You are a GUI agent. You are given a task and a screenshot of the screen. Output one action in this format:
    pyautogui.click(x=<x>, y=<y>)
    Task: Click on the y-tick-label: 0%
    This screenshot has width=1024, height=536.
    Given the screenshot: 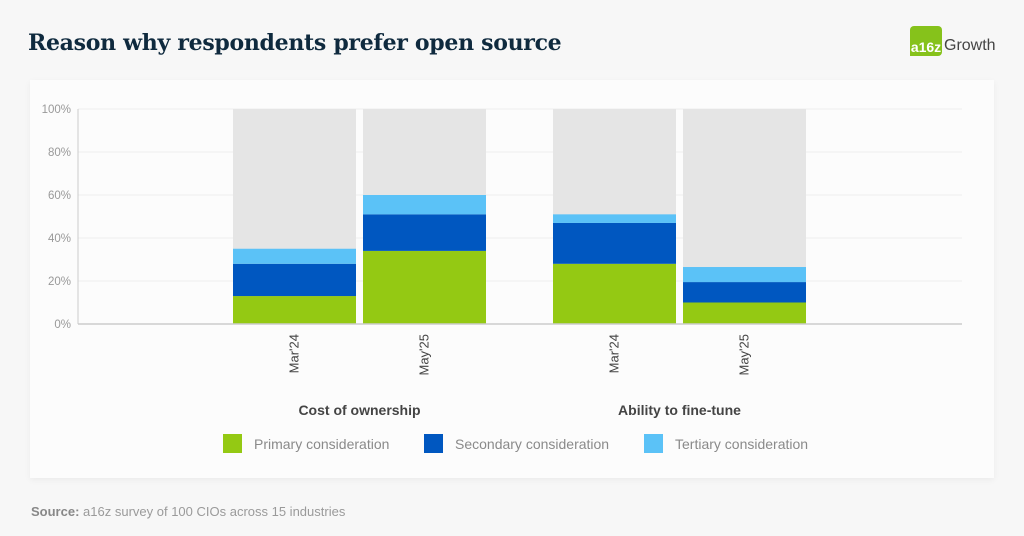 What is the action you would take?
    pyautogui.click(x=62, y=325)
    